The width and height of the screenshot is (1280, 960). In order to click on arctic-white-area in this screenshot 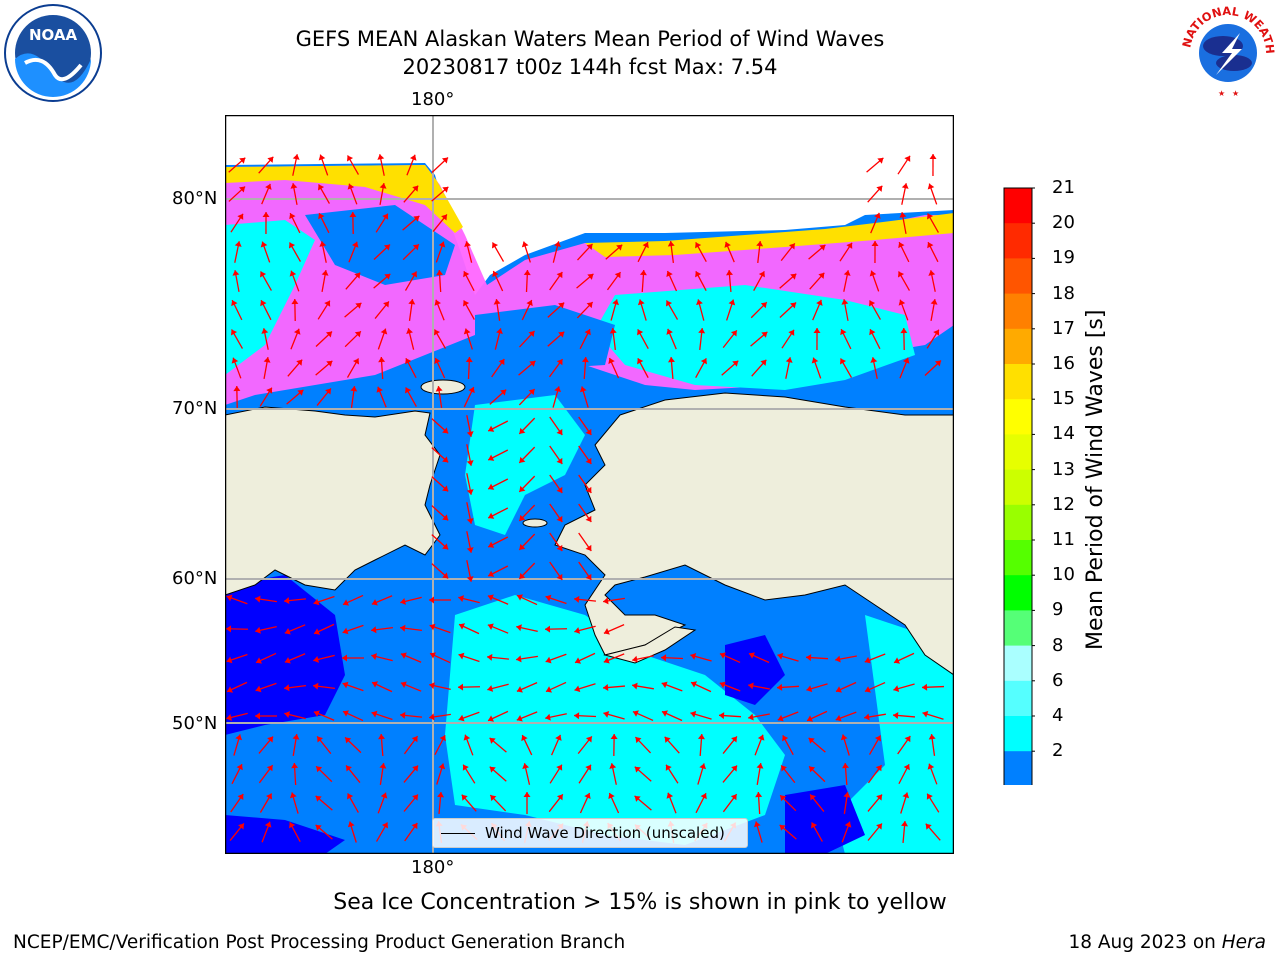, I will do `click(589, 205)`.